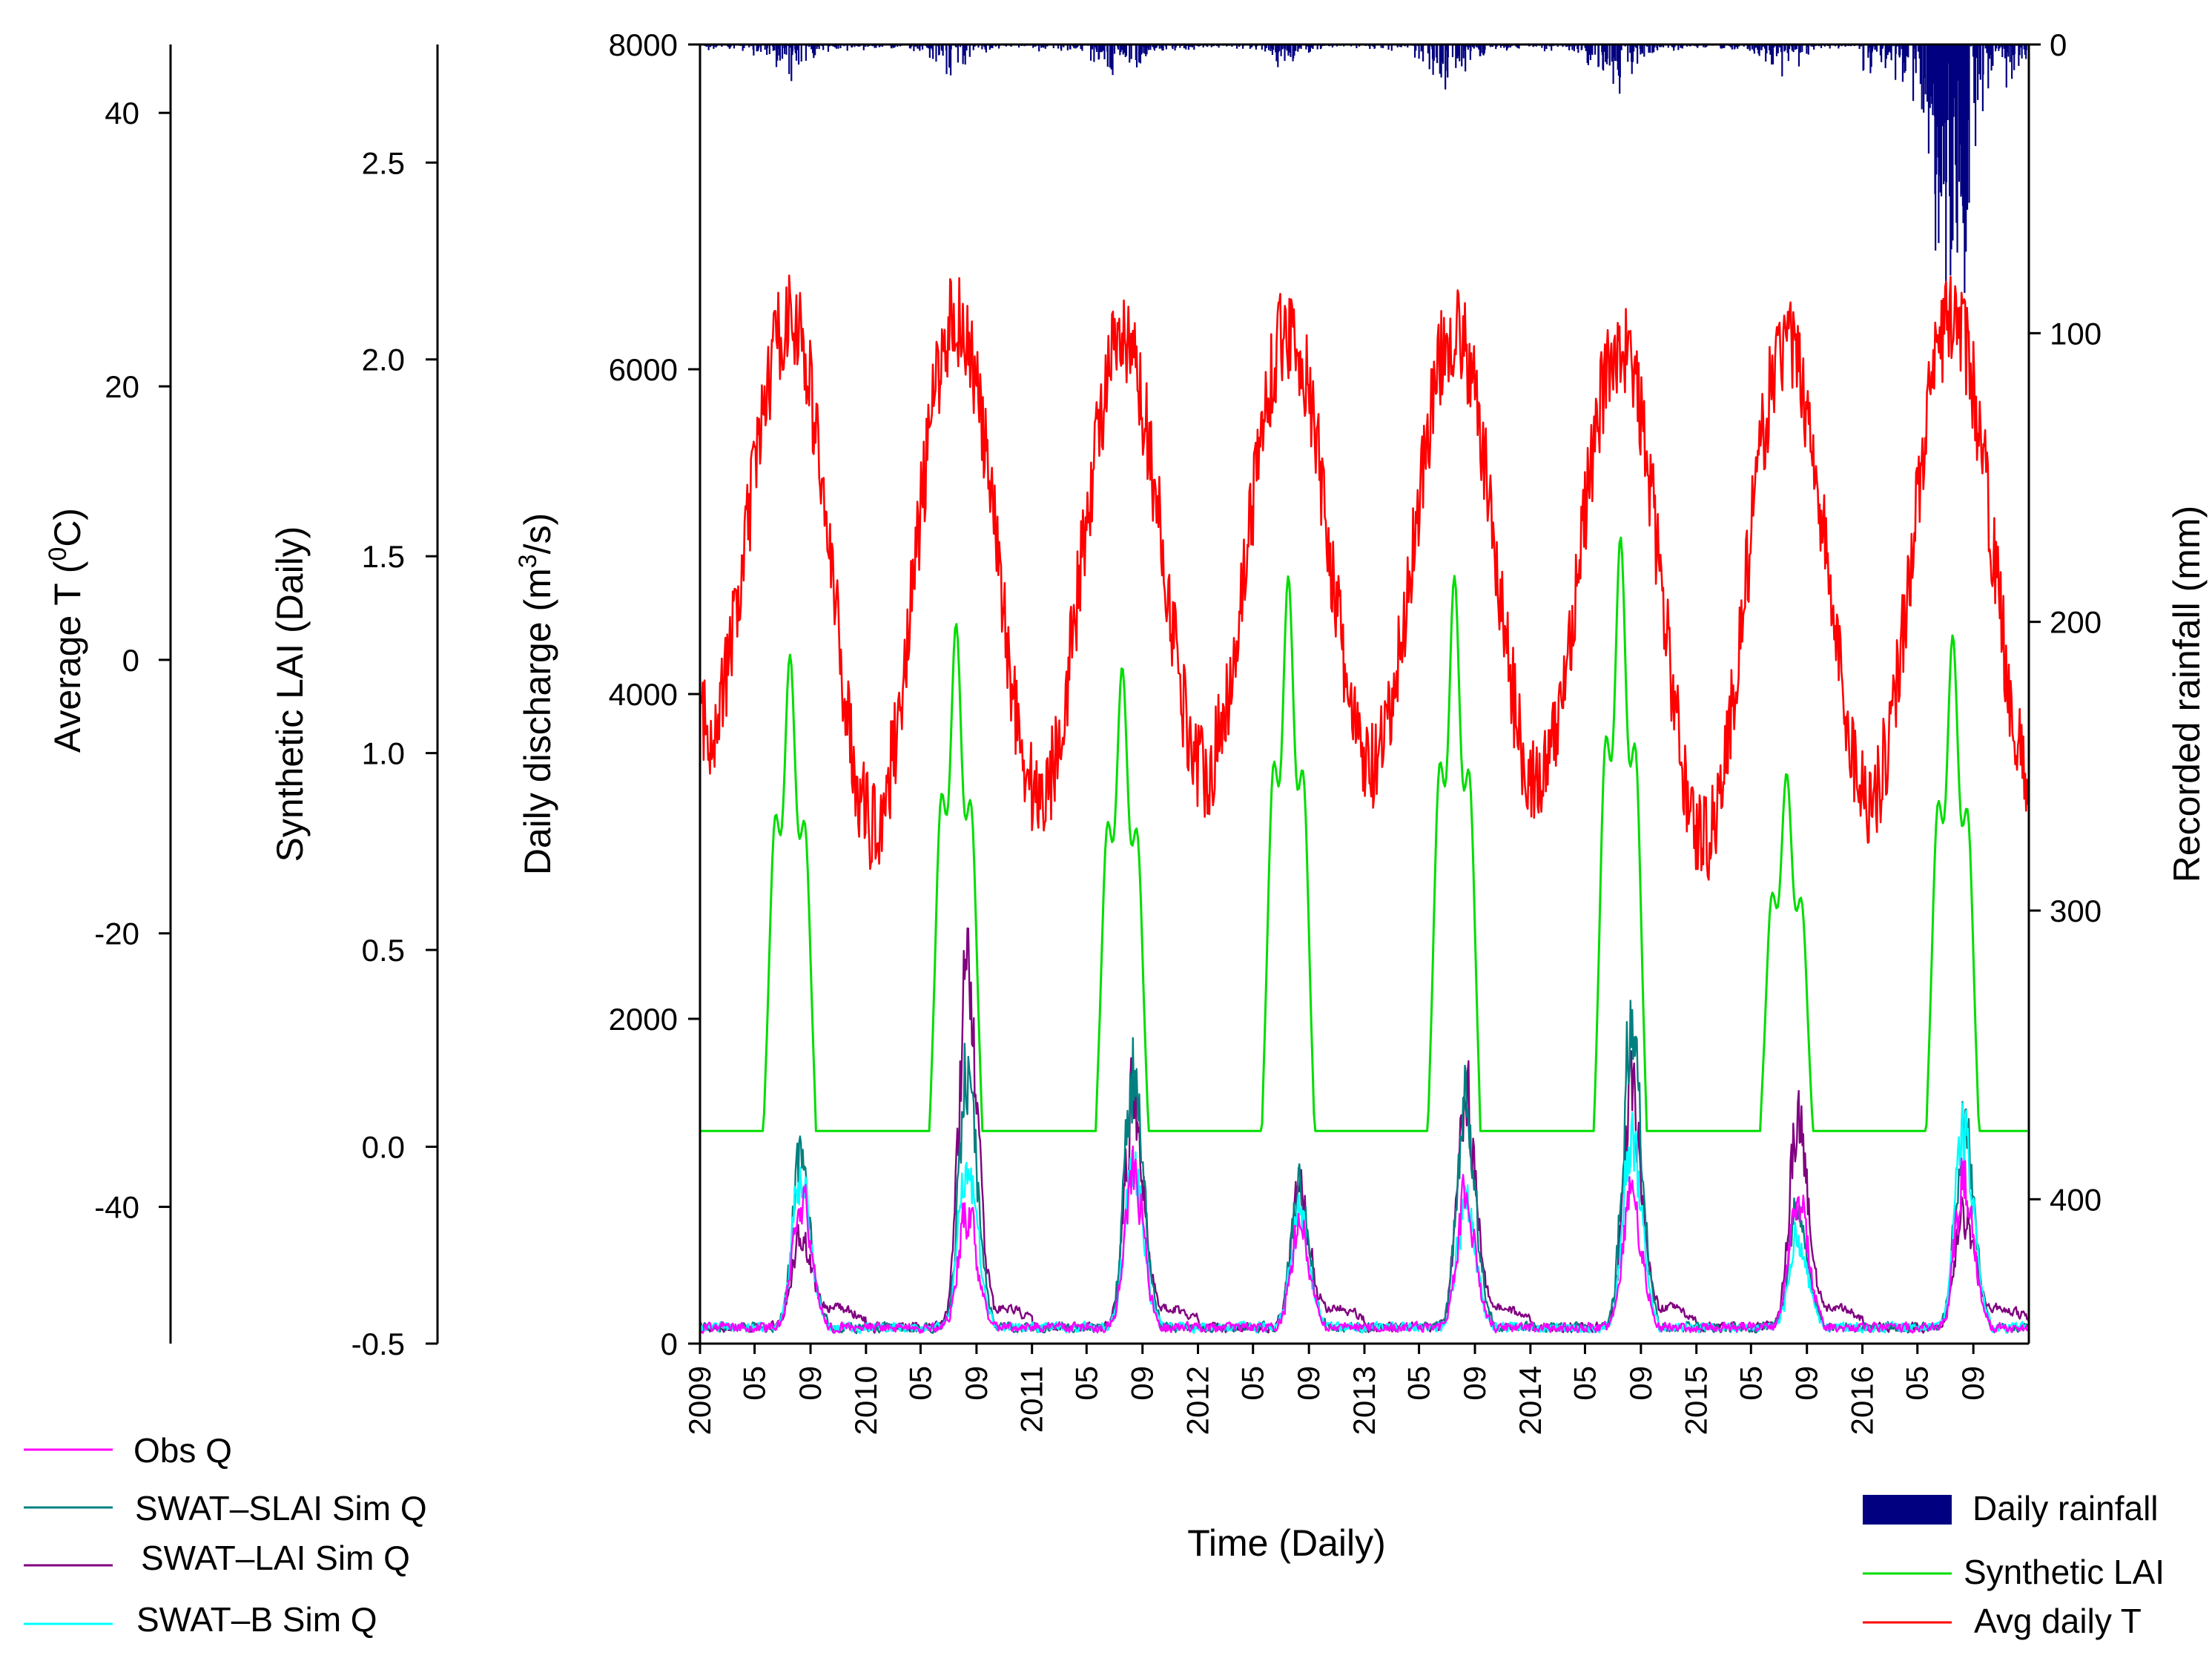 The image size is (2212, 1658). I want to click on x-tick-label: 2009, so click(699, 1400).